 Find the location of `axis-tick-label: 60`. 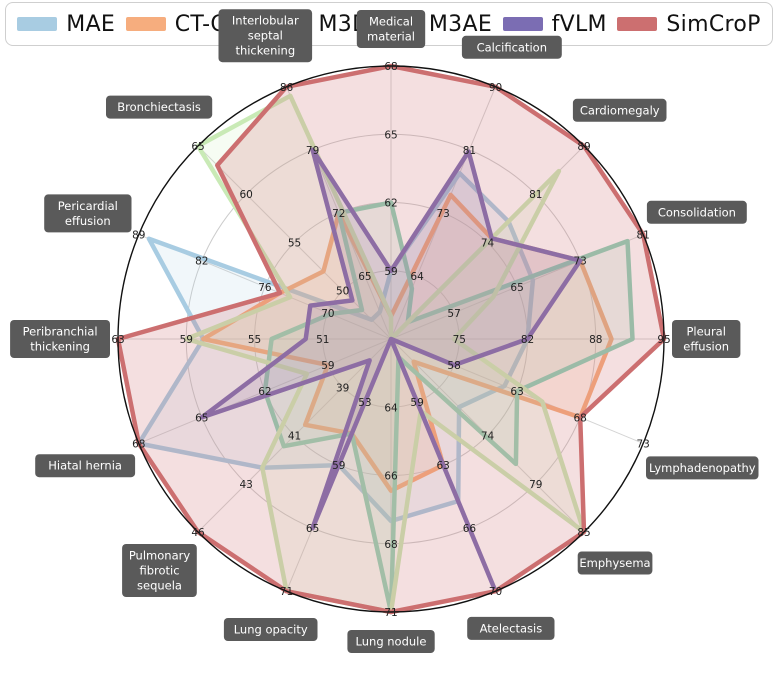

axis-tick-label: 60 is located at coordinates (246, 195).